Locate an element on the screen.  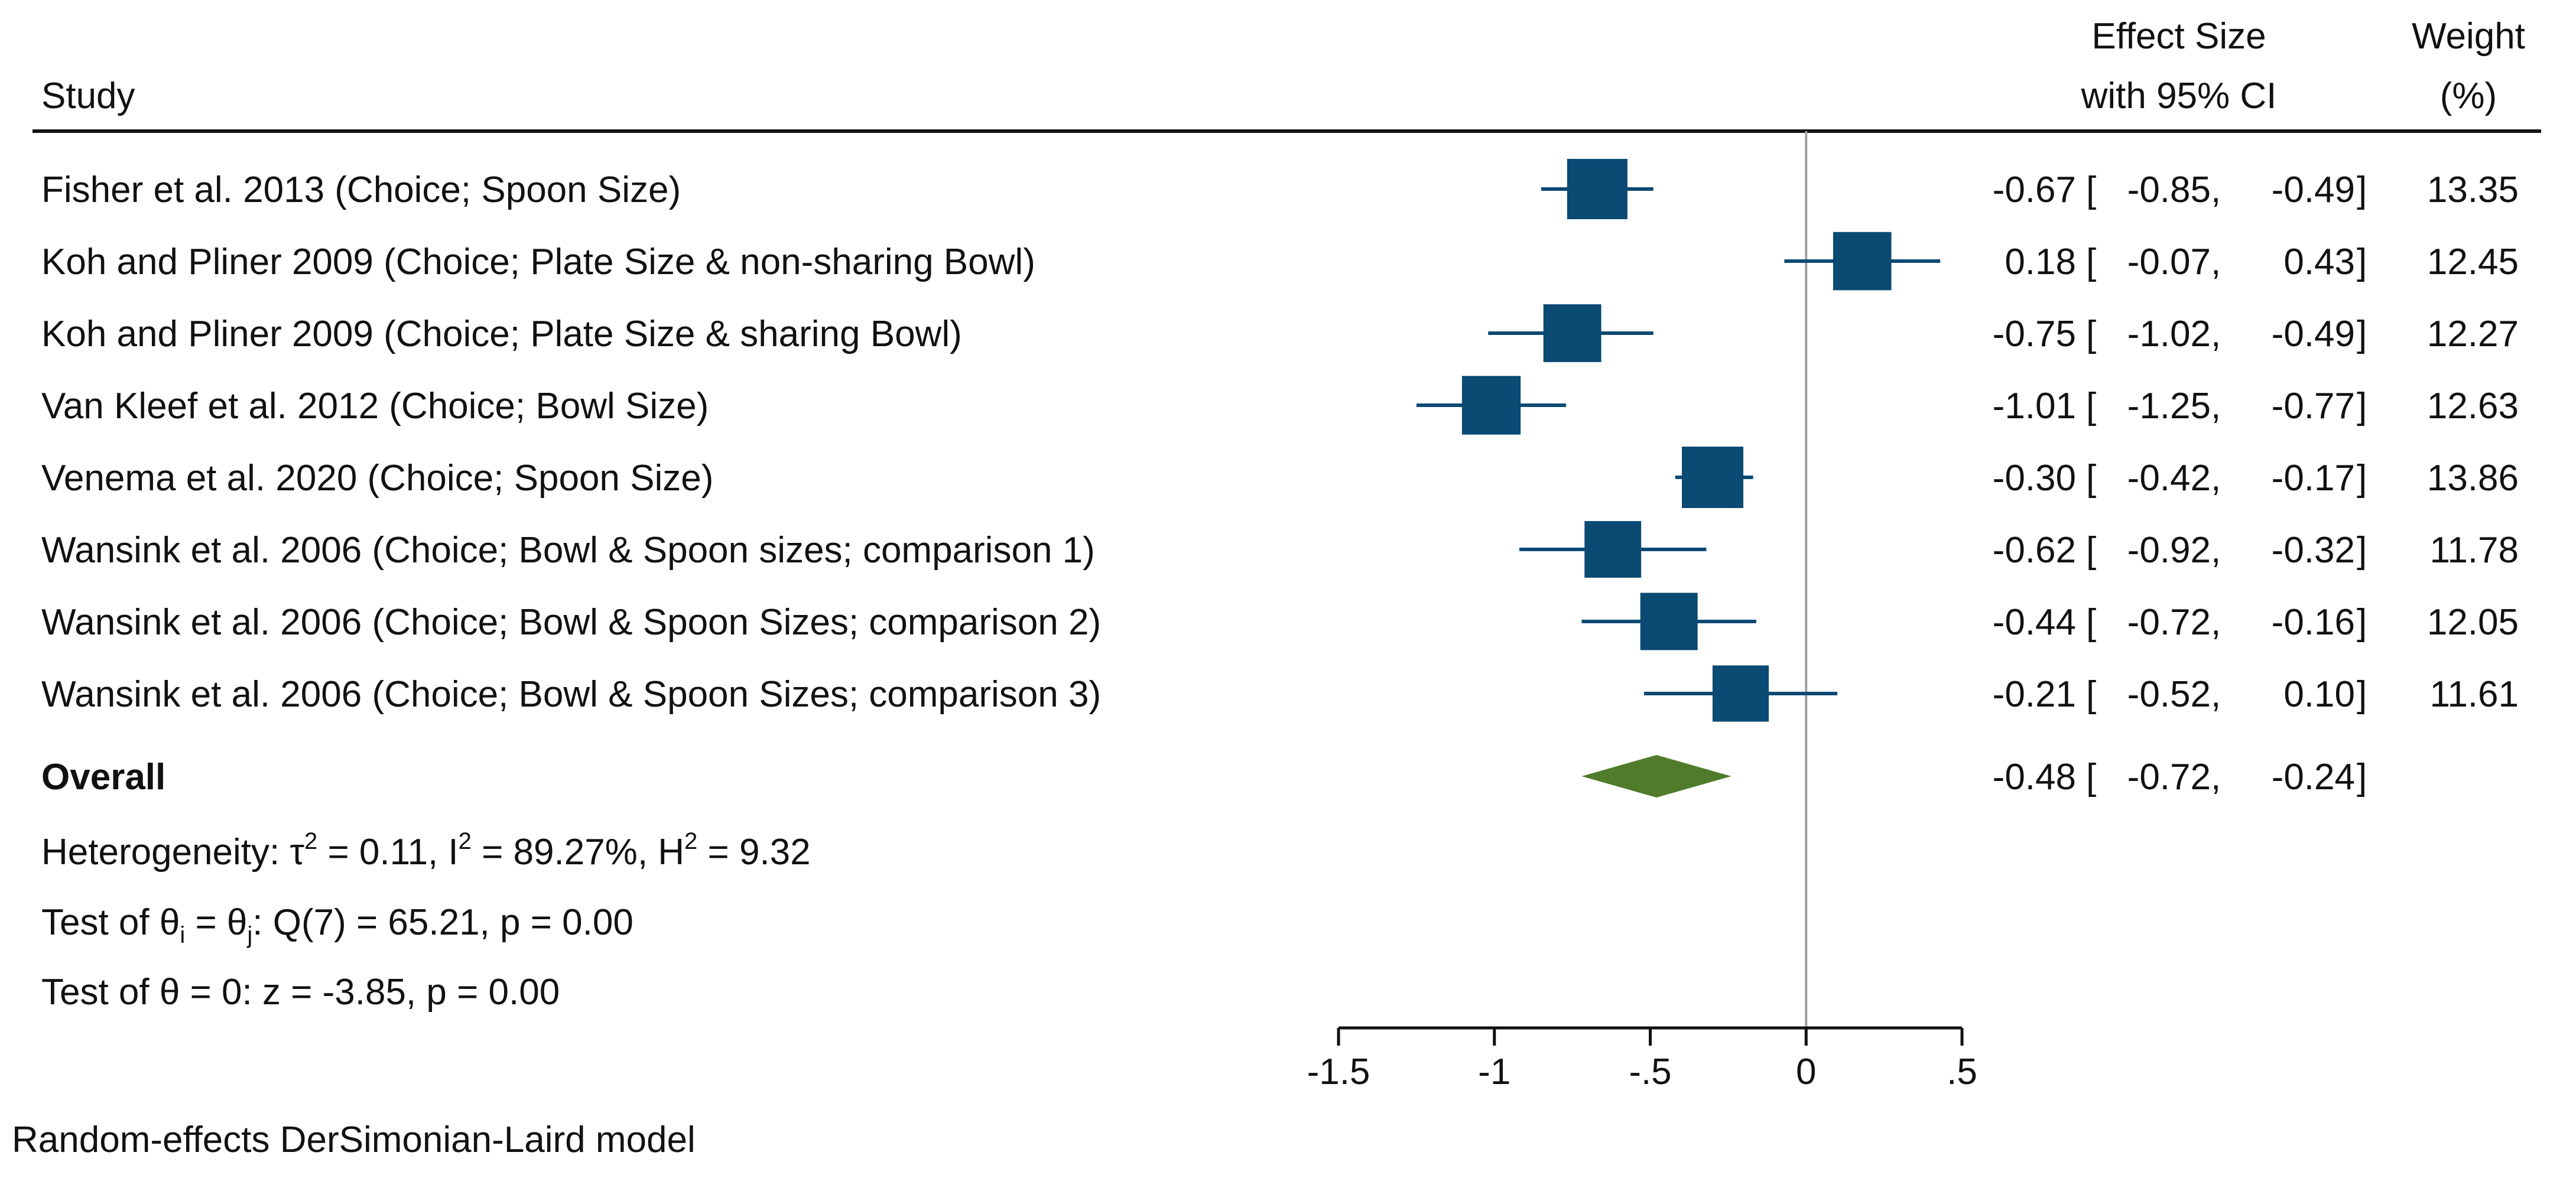
study-effect-size: -0.62 is located at coordinates (2034, 550).